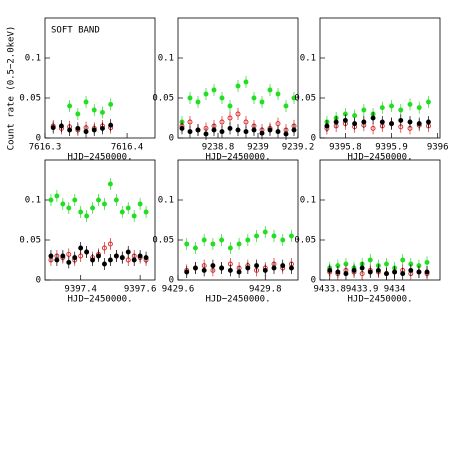 This screenshot has width=463, height=463. Describe the element at coordinates (258, 148) in the screenshot. I see `x-tick-label: 9239` at that location.